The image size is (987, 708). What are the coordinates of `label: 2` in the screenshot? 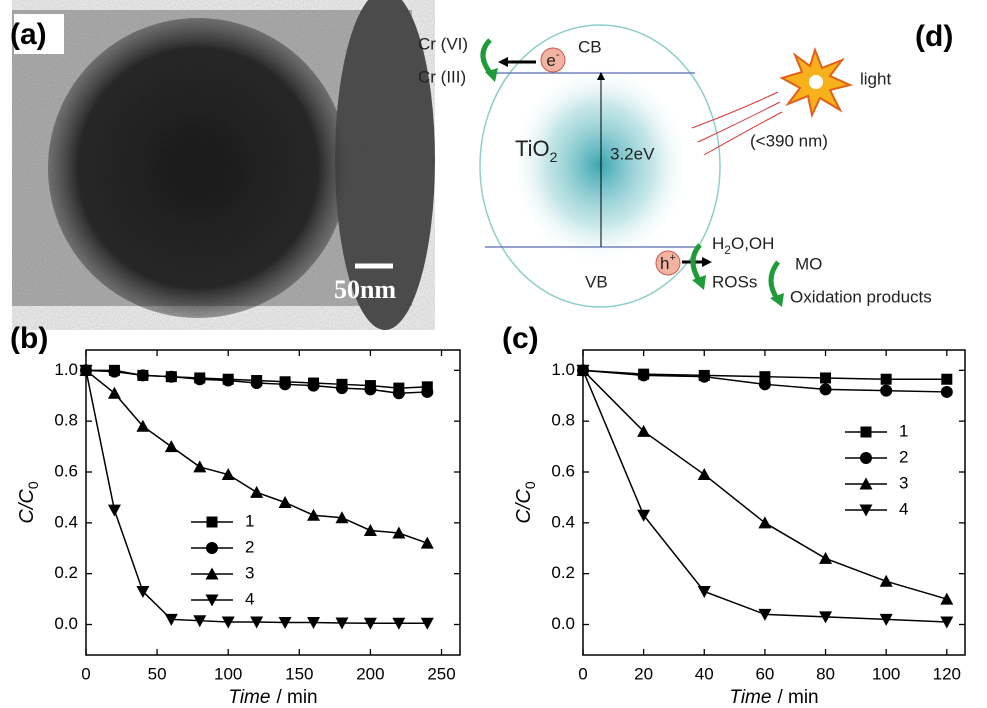 It's located at (727, 250).